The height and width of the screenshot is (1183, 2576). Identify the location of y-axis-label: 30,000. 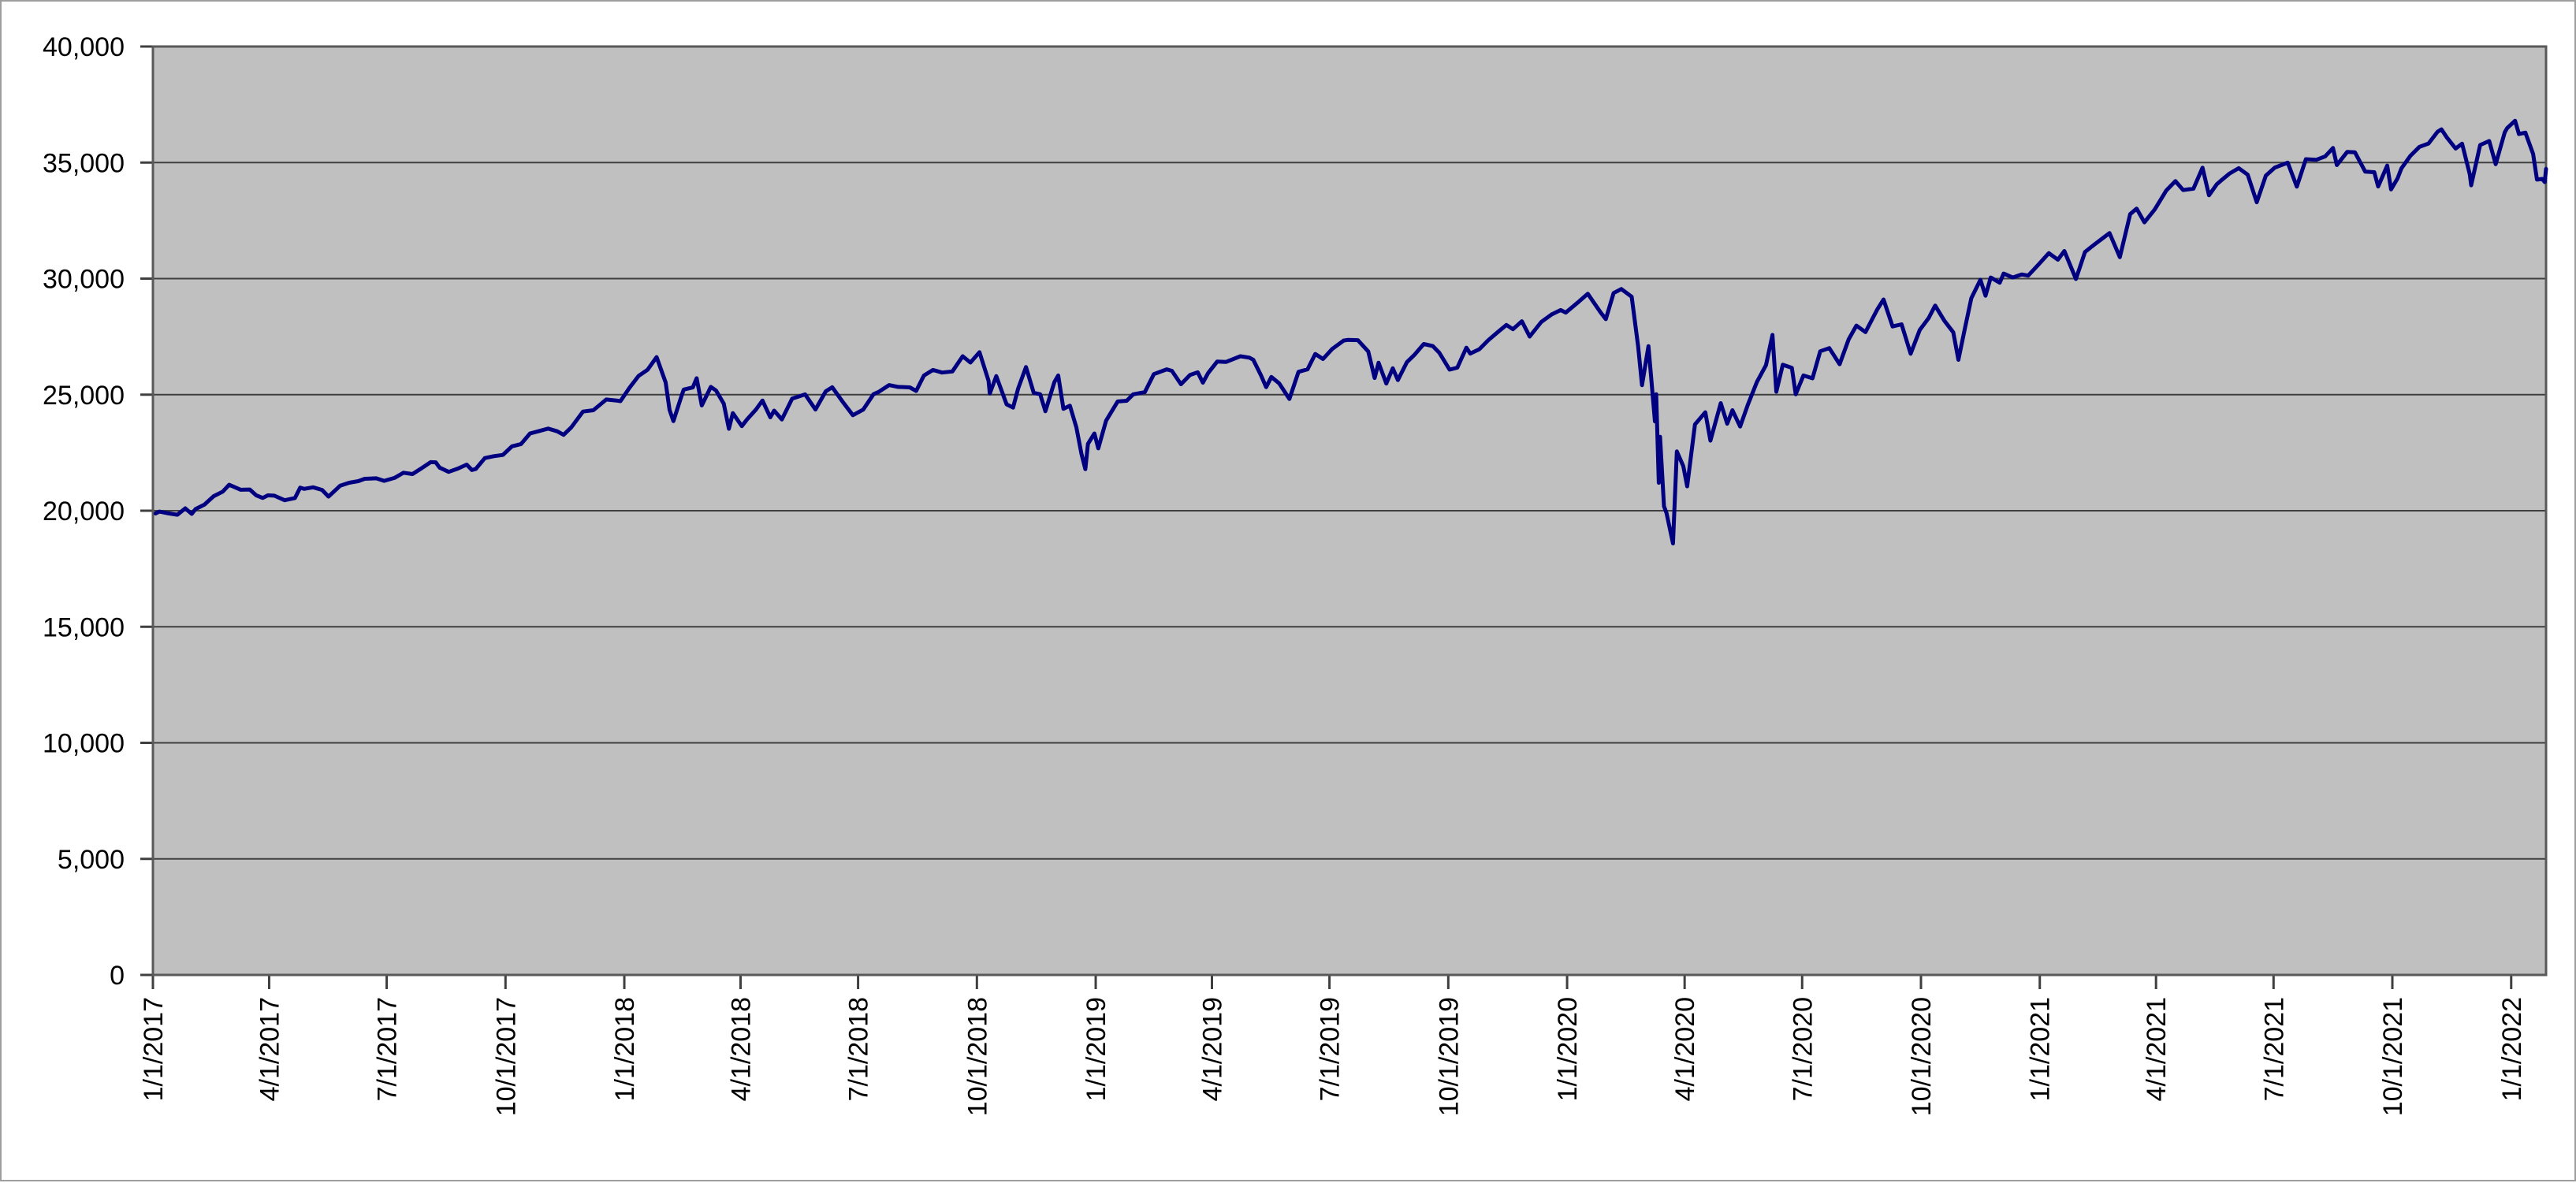
(84, 280).